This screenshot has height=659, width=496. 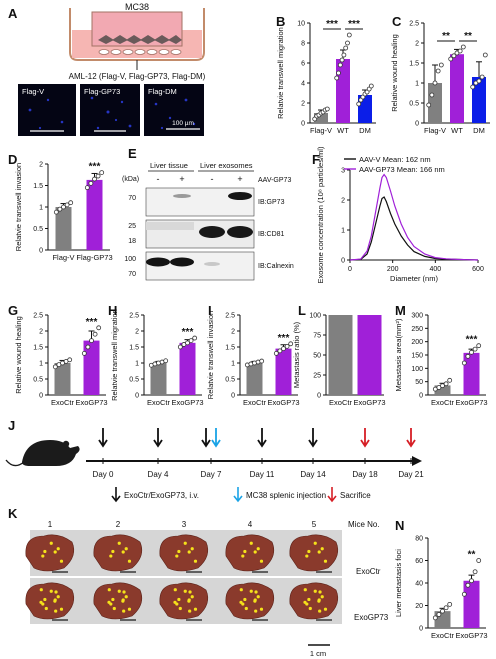 I want to click on panel-letter-a: A, so click(x=13, y=13).